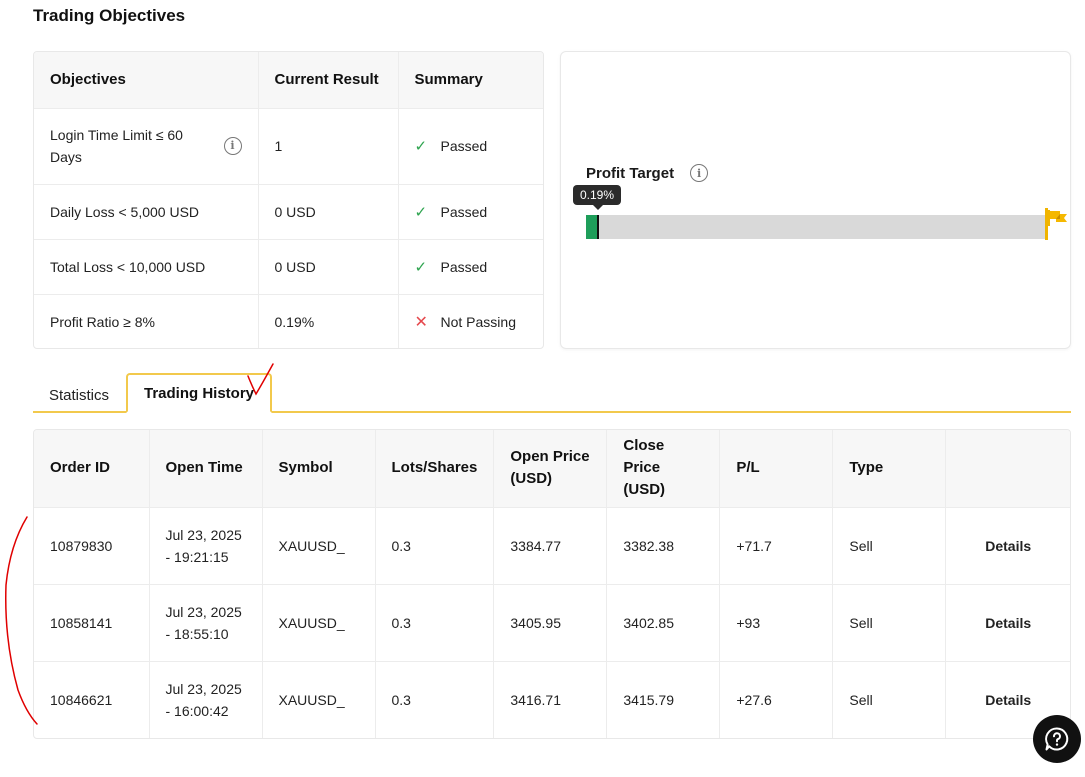 The width and height of the screenshot is (1085, 777). Describe the element at coordinates (146, 320) in the screenshot. I see `objective-label: Profit Ratio ≥ 8%` at that location.